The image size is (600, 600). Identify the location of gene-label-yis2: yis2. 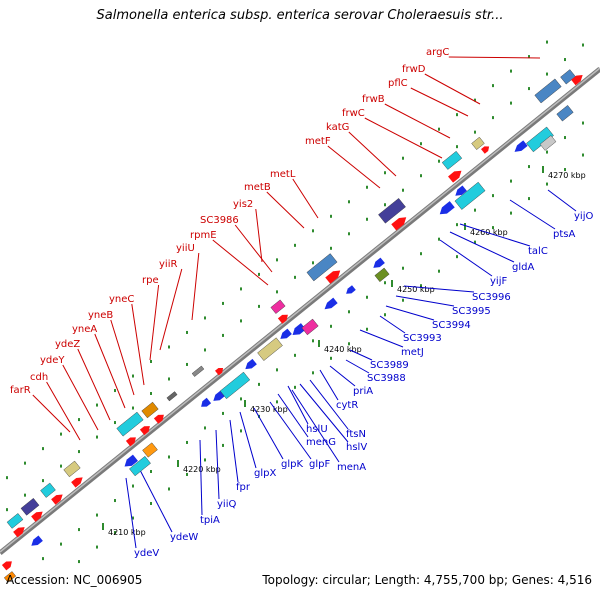
(243, 204).